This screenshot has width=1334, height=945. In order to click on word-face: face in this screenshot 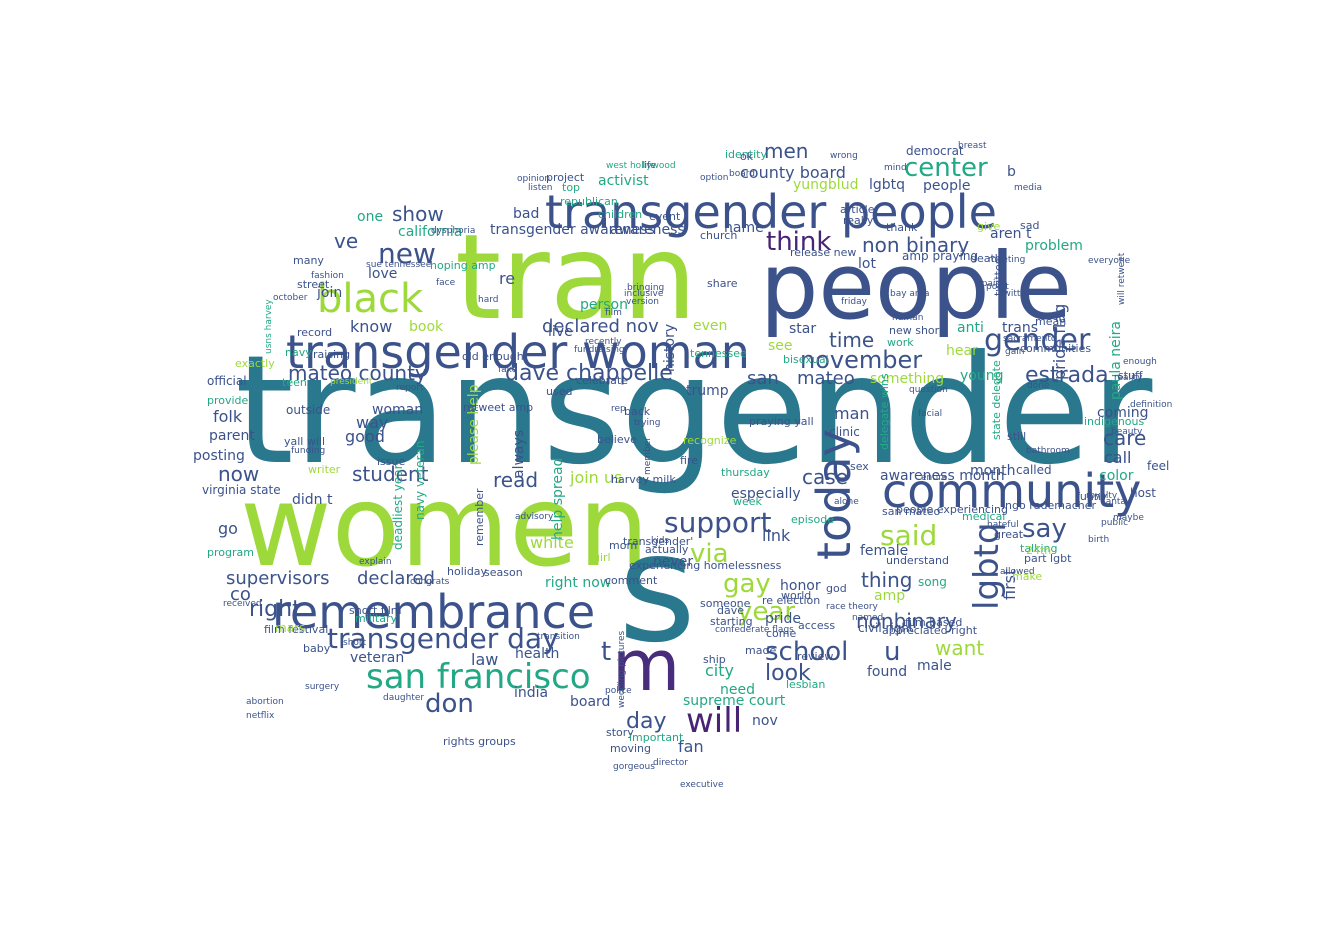, I will do `click(446, 283)`.